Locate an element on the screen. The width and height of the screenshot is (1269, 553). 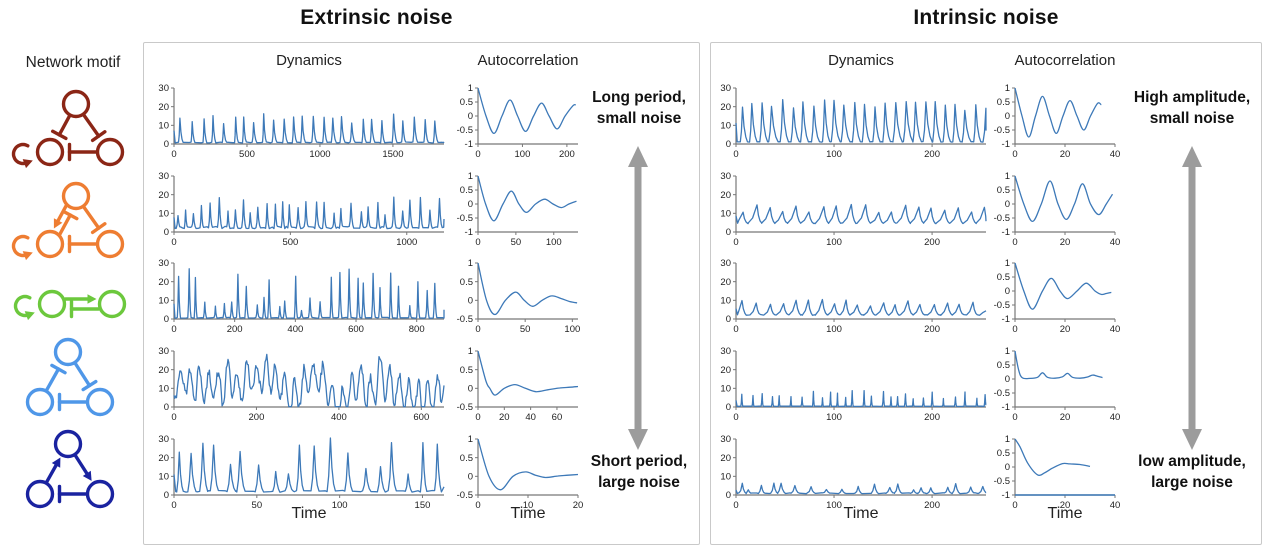
autocorr-plot-extrinsic-row4-svg: 10.50-0.50 20 40 60 is located at coordinates (518, 384).